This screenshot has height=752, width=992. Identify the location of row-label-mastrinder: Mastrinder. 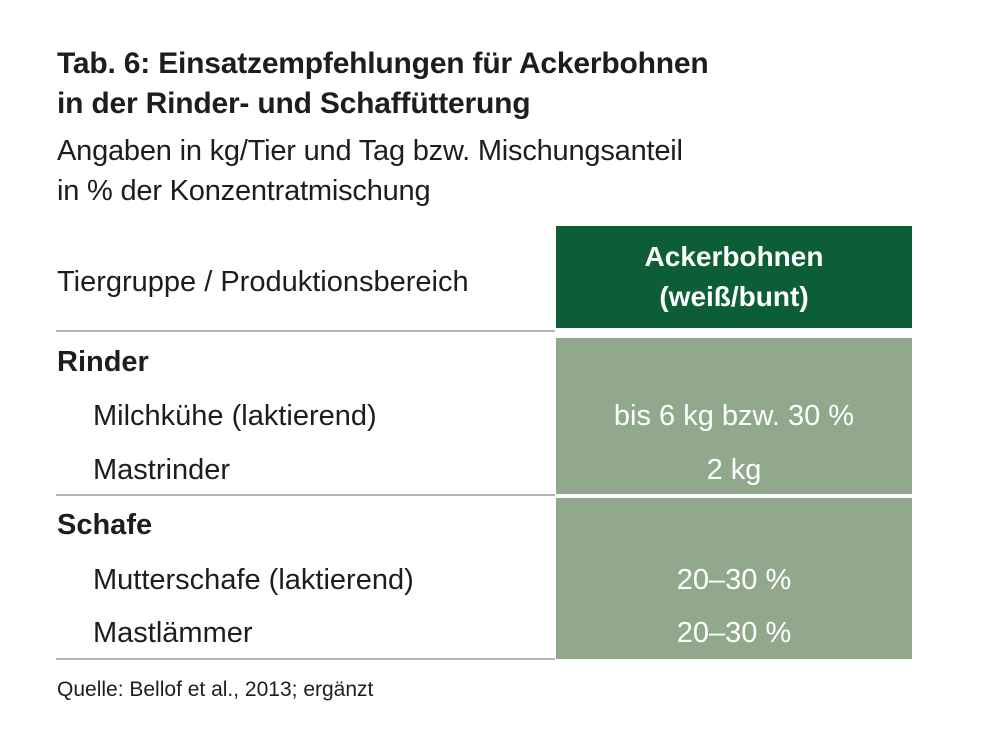
(161, 470).